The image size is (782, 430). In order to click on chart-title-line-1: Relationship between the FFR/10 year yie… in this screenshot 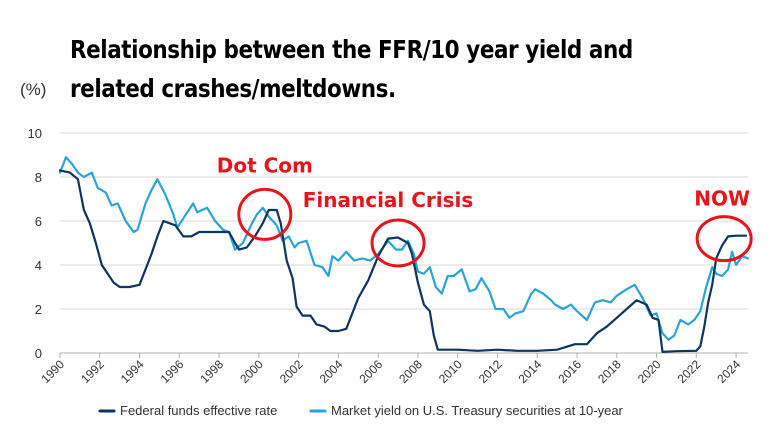, I will do `click(351, 49)`.